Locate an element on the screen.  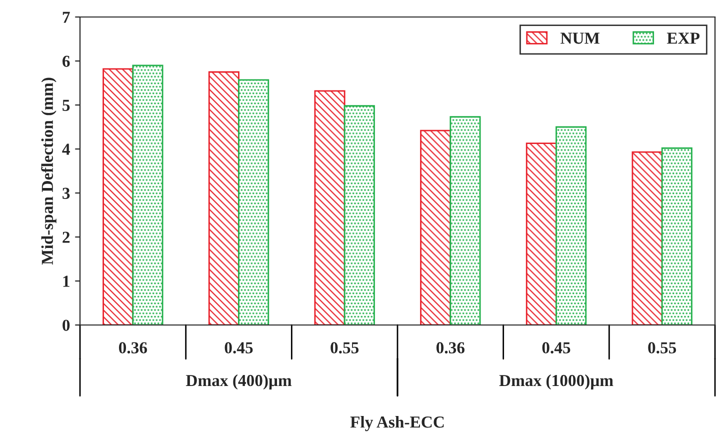
y-tick-label: 1 is located at coordinates (66, 281).